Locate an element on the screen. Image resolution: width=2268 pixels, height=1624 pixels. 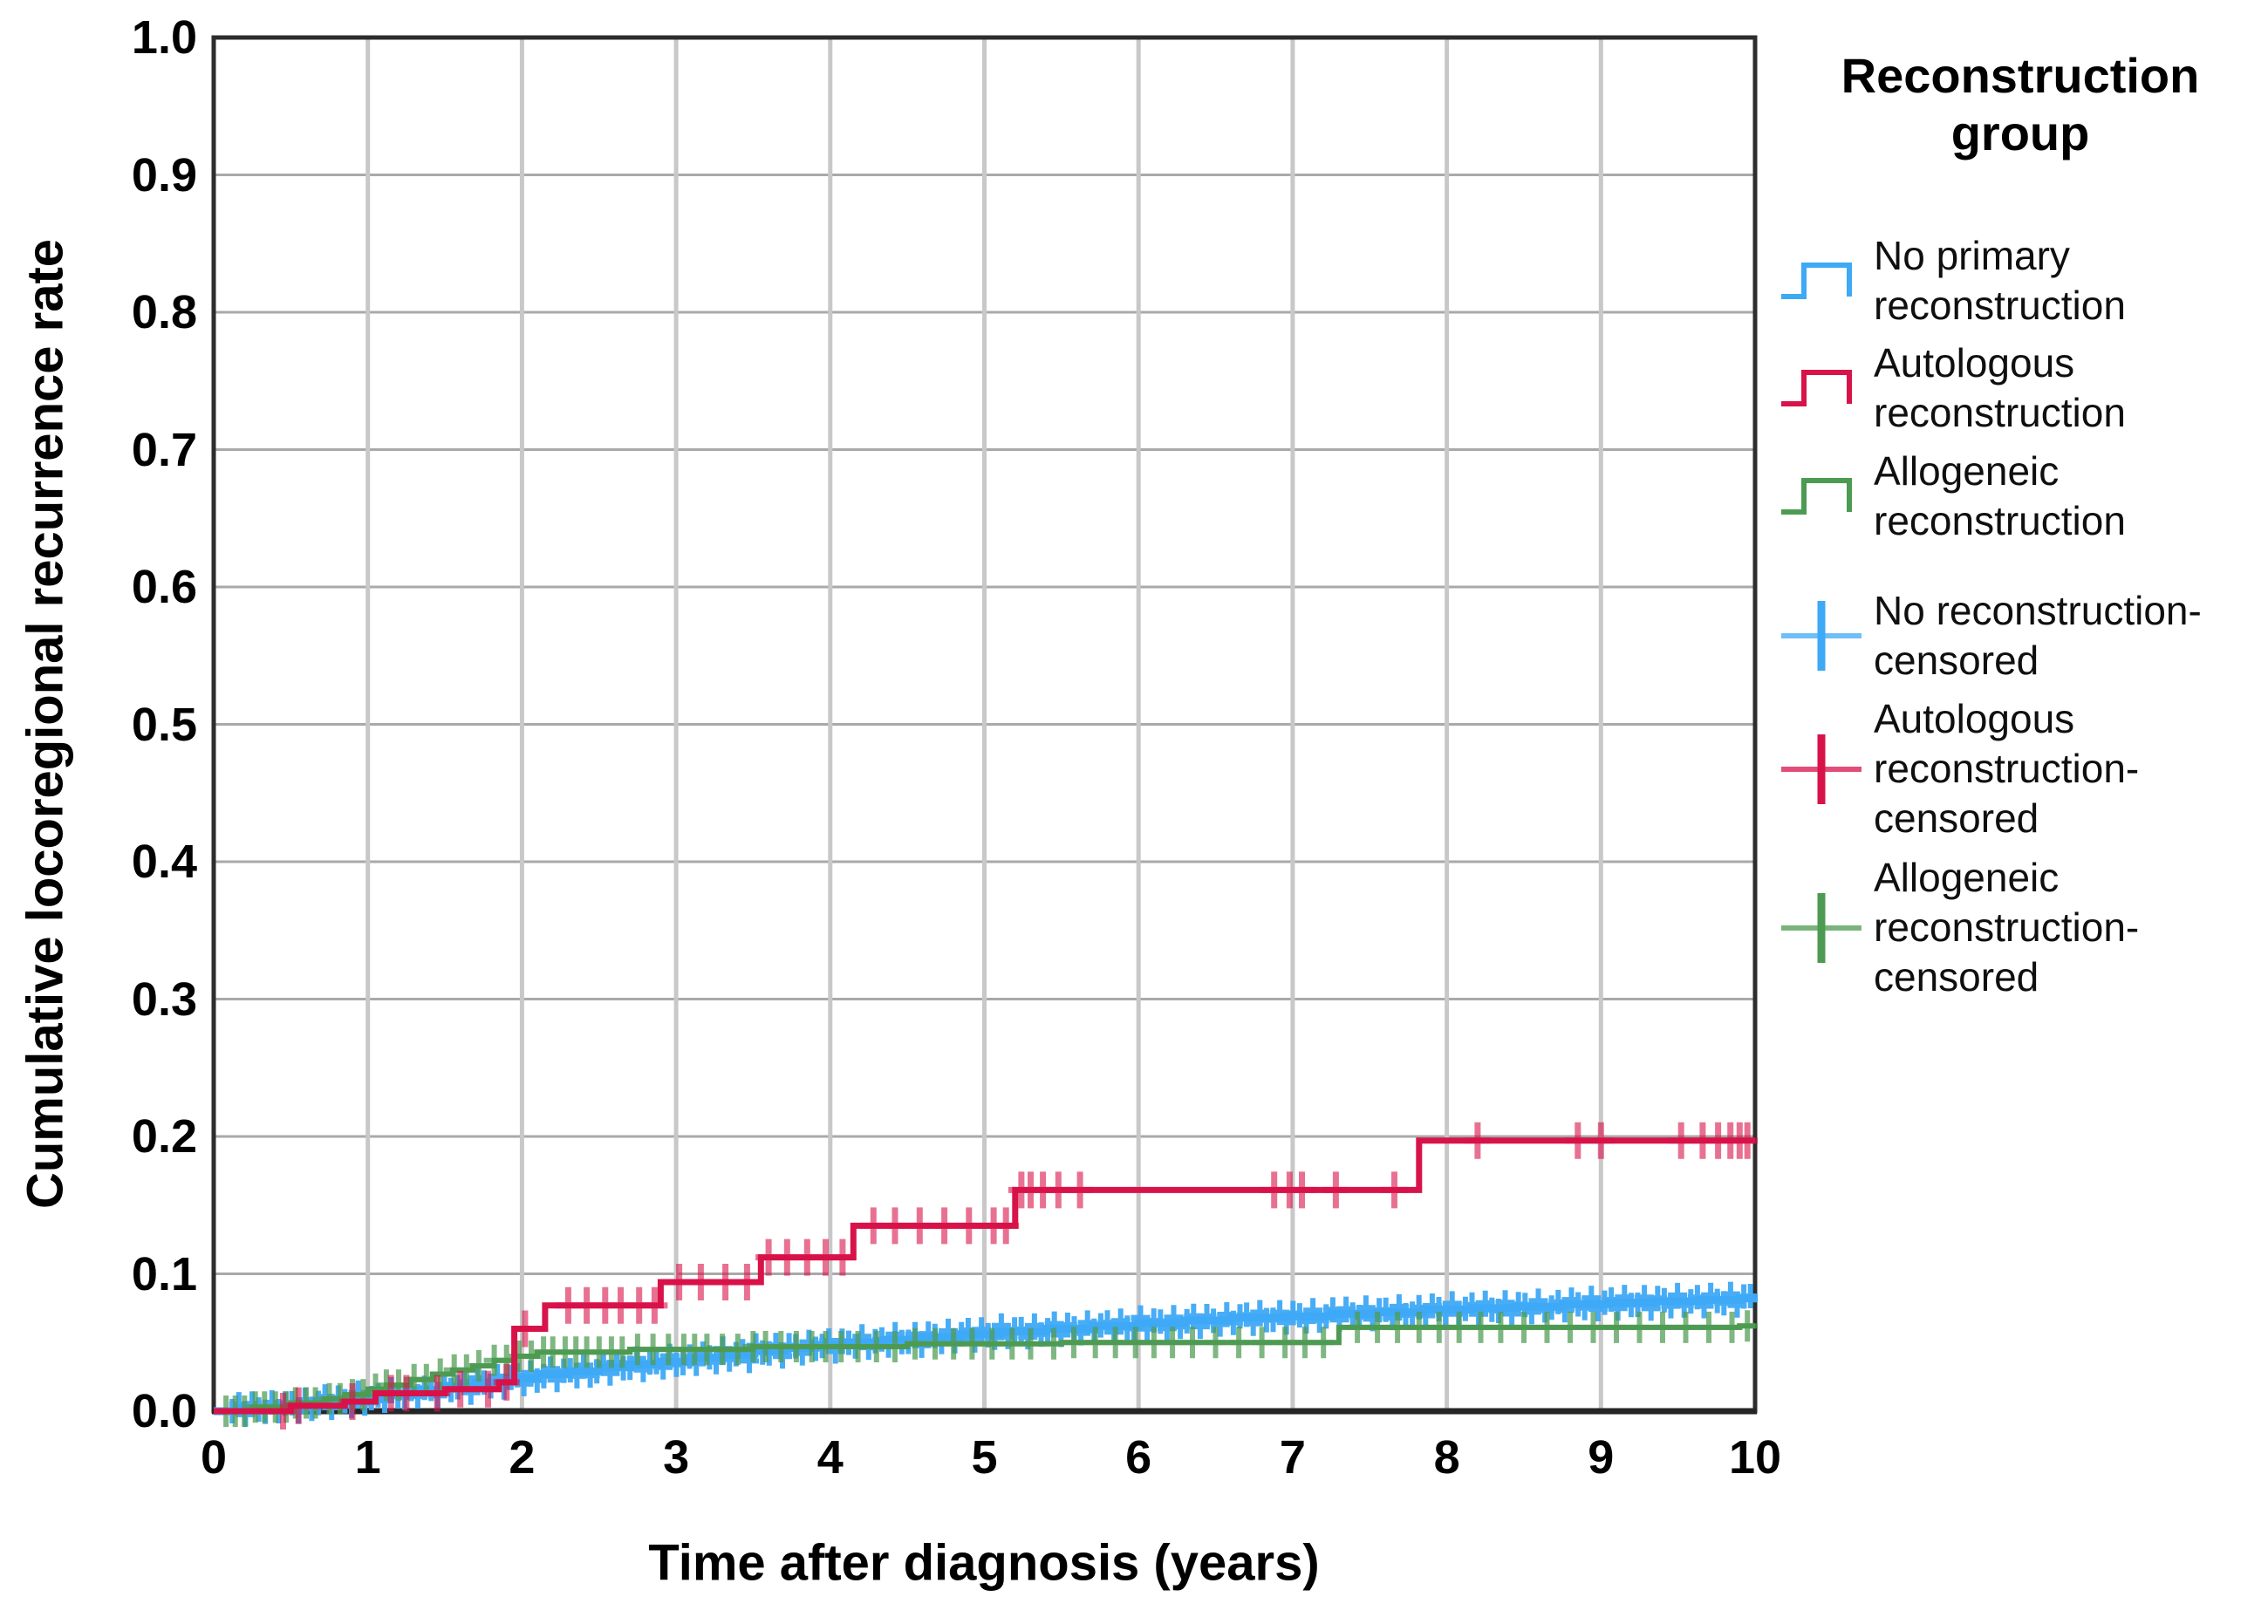
x-tick-label: 2 is located at coordinates (523, 1457).